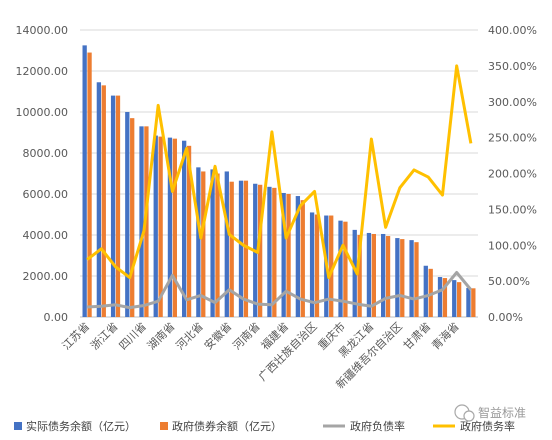 The image size is (552, 440). Describe the element at coordinates (512, 66) in the screenshot. I see `right-tick-label: 350.00%` at that location.